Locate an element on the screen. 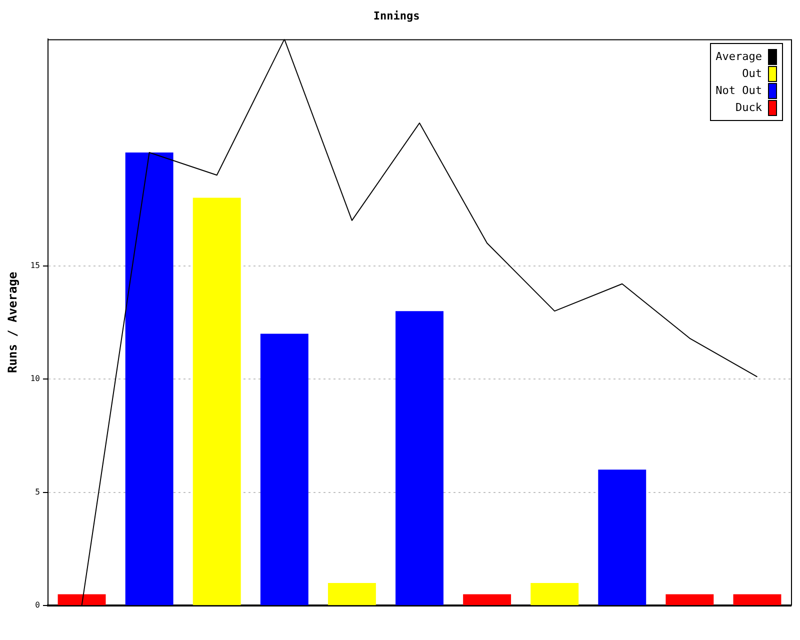 This screenshot has width=800, height=640. legend-label: Out is located at coordinates (752, 73).